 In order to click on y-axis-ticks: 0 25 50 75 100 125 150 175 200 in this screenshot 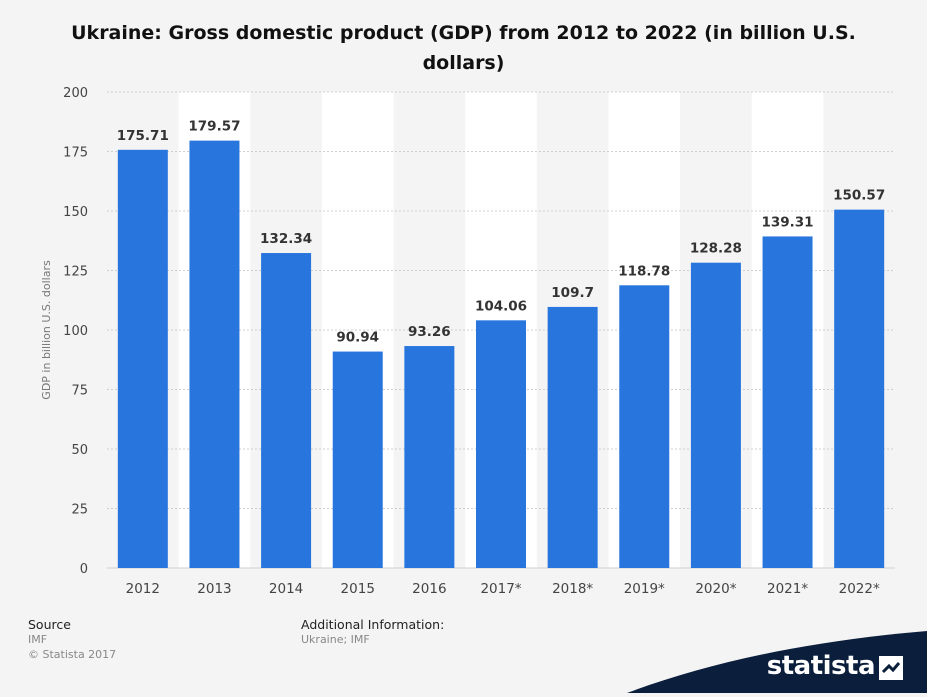, I will do `click(75, 331)`.